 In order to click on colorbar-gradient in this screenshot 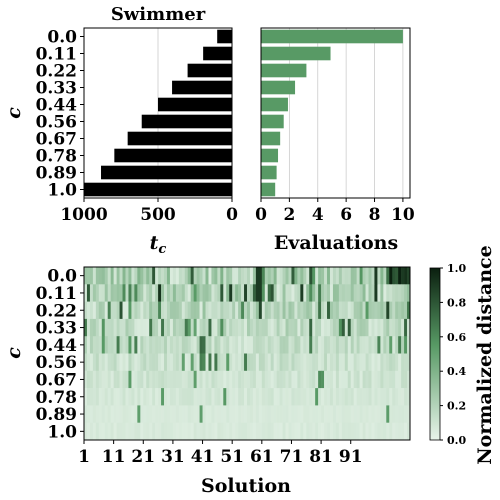, I will do `click(435, 354)`.